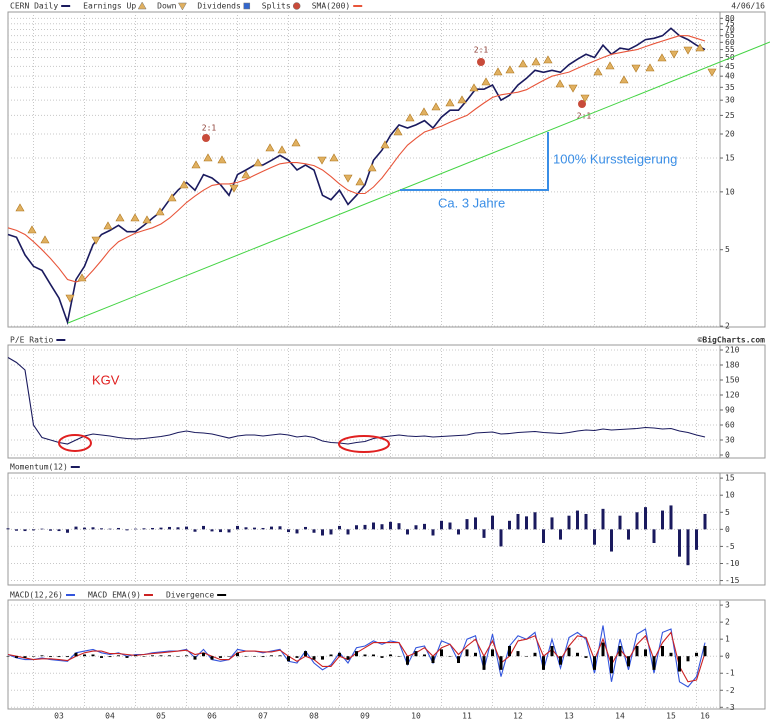 The width and height of the screenshot is (770, 723). Describe the element at coordinates (474, 161) in the screenshot. I see `annotation-bracket` at that location.